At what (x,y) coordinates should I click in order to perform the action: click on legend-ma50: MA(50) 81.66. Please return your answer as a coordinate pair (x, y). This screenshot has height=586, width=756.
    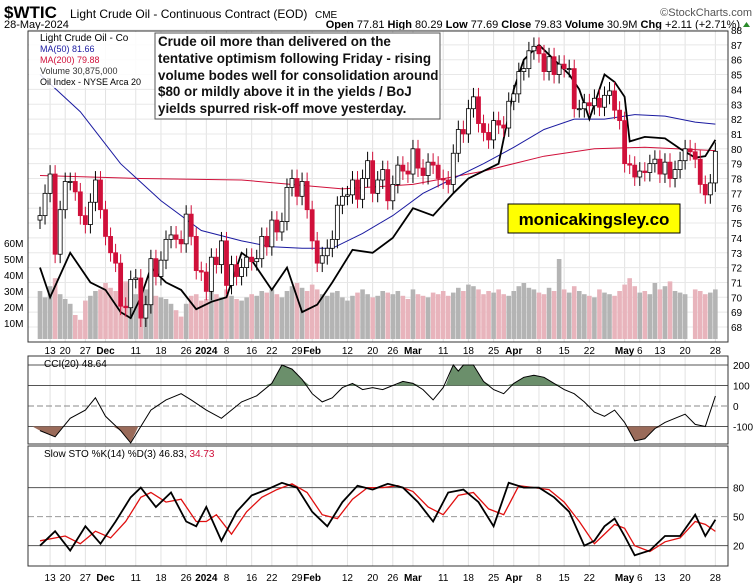
    Looking at the image, I should click on (67, 49).